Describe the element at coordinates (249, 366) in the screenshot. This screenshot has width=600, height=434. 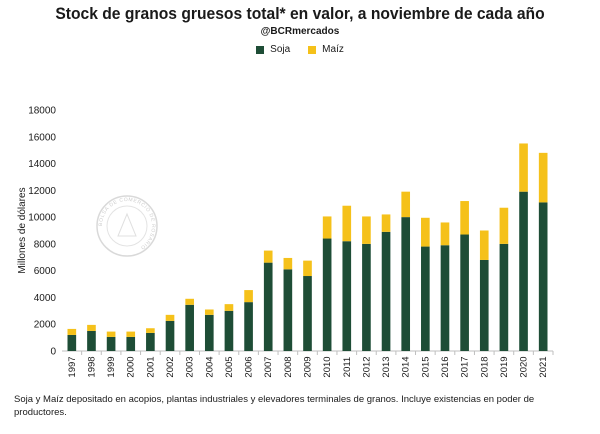
I see `x-tick-label: 2006` at that location.